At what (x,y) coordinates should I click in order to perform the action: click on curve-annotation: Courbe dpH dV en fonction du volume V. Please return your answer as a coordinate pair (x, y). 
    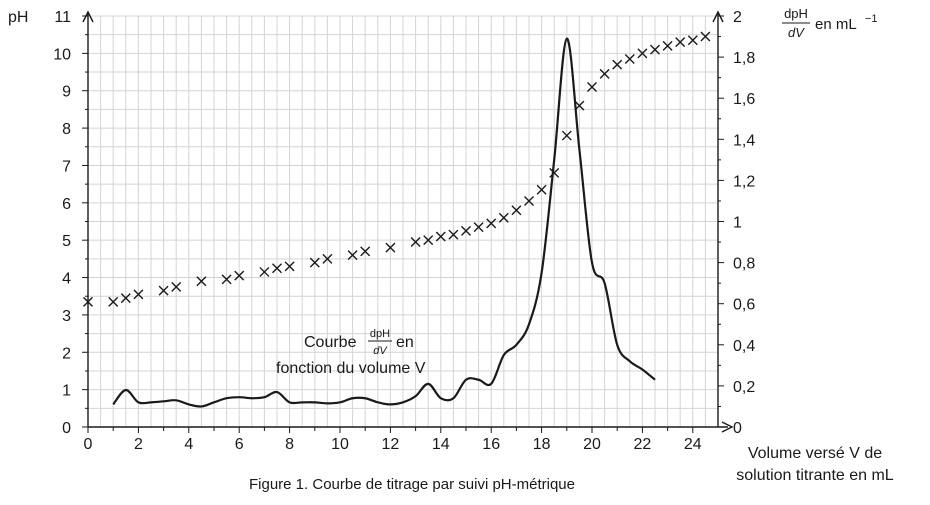
    Looking at the image, I should click on (351, 352).